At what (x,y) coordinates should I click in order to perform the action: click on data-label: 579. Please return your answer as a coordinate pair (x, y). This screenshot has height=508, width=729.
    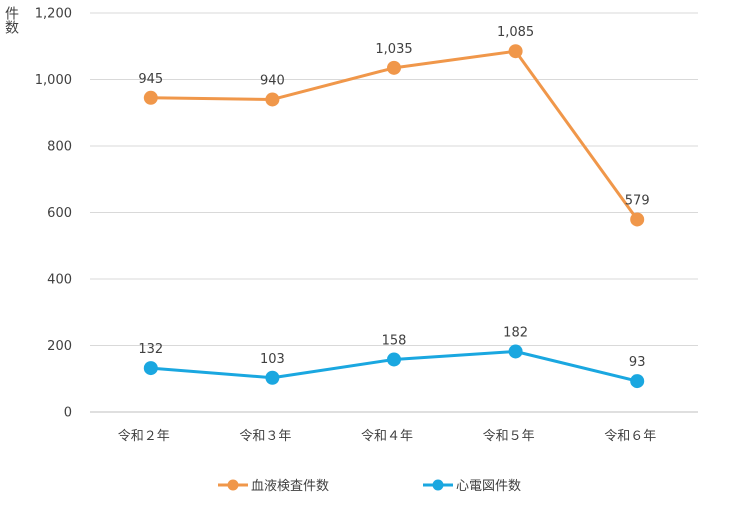
    Looking at the image, I should click on (637, 200).